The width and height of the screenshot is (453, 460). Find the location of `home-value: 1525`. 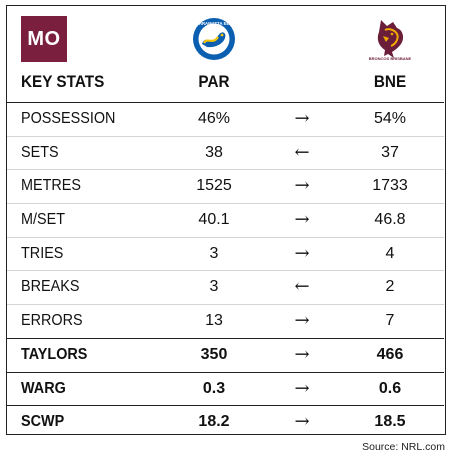

home-value: 1525 is located at coordinates (214, 186).